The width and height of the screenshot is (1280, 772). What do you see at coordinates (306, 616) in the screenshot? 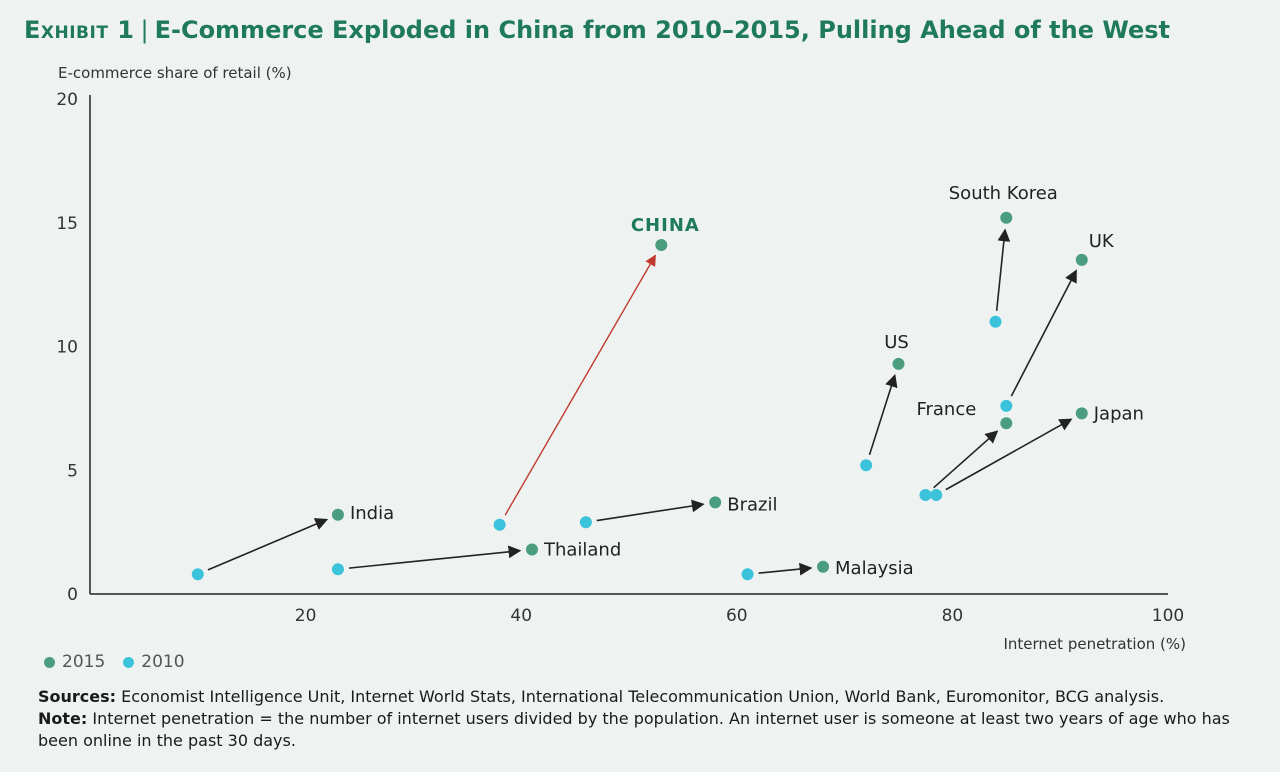
I see `x-tick-label: 20` at bounding box center [306, 616].